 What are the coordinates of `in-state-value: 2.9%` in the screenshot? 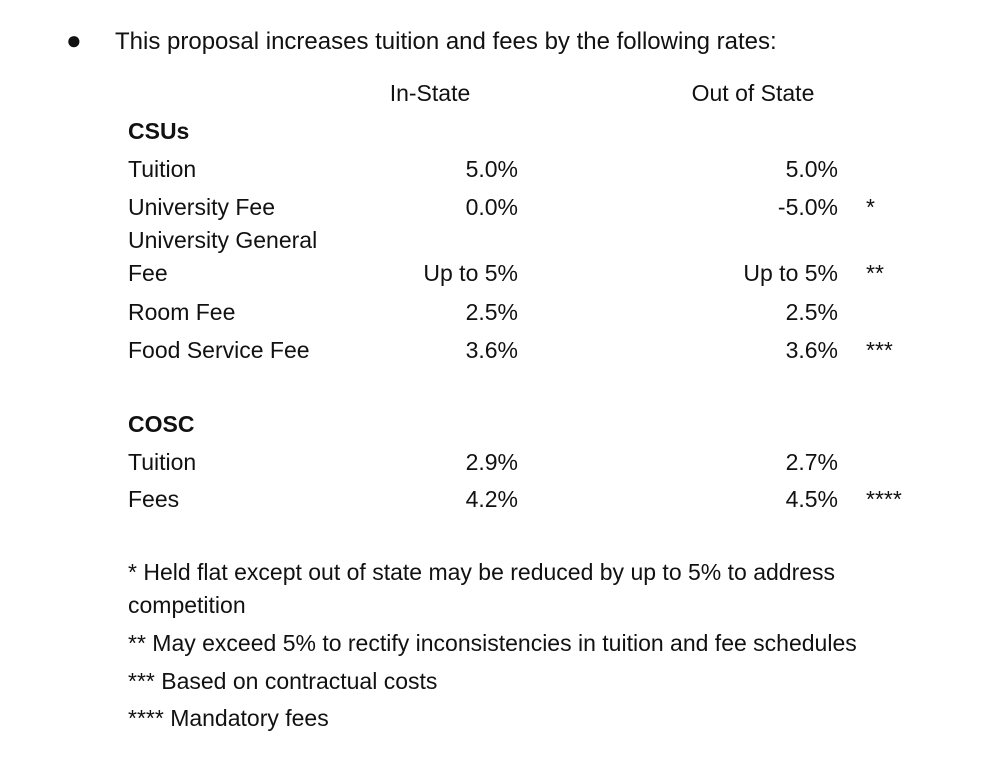 It's located at (491, 462).